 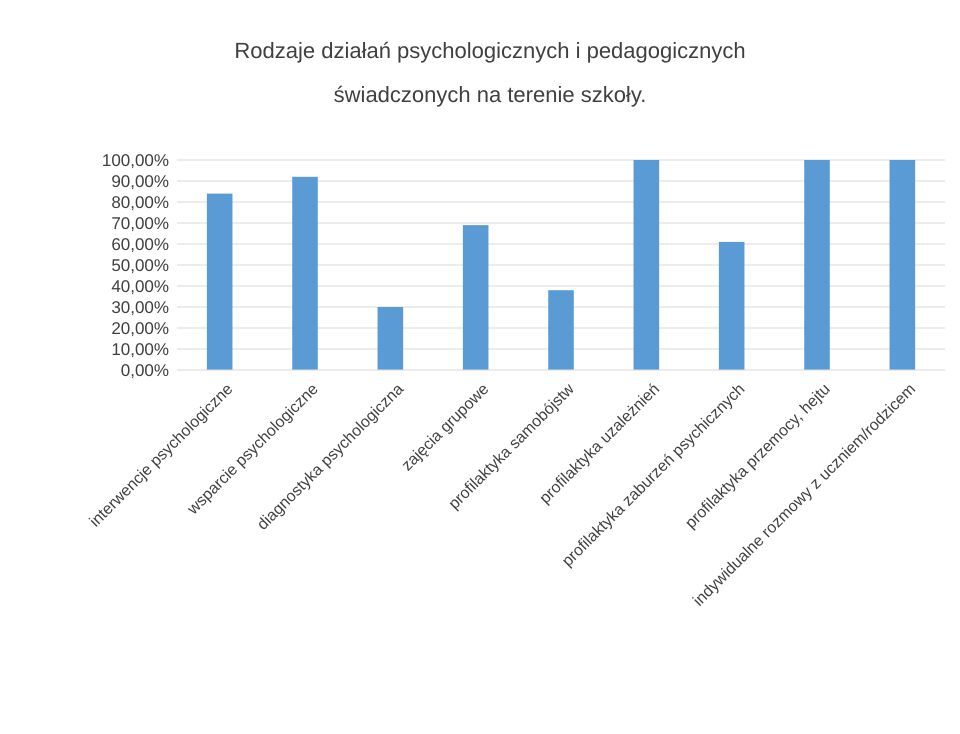 I want to click on y-tick-label: 100,00%, so click(x=135, y=160).